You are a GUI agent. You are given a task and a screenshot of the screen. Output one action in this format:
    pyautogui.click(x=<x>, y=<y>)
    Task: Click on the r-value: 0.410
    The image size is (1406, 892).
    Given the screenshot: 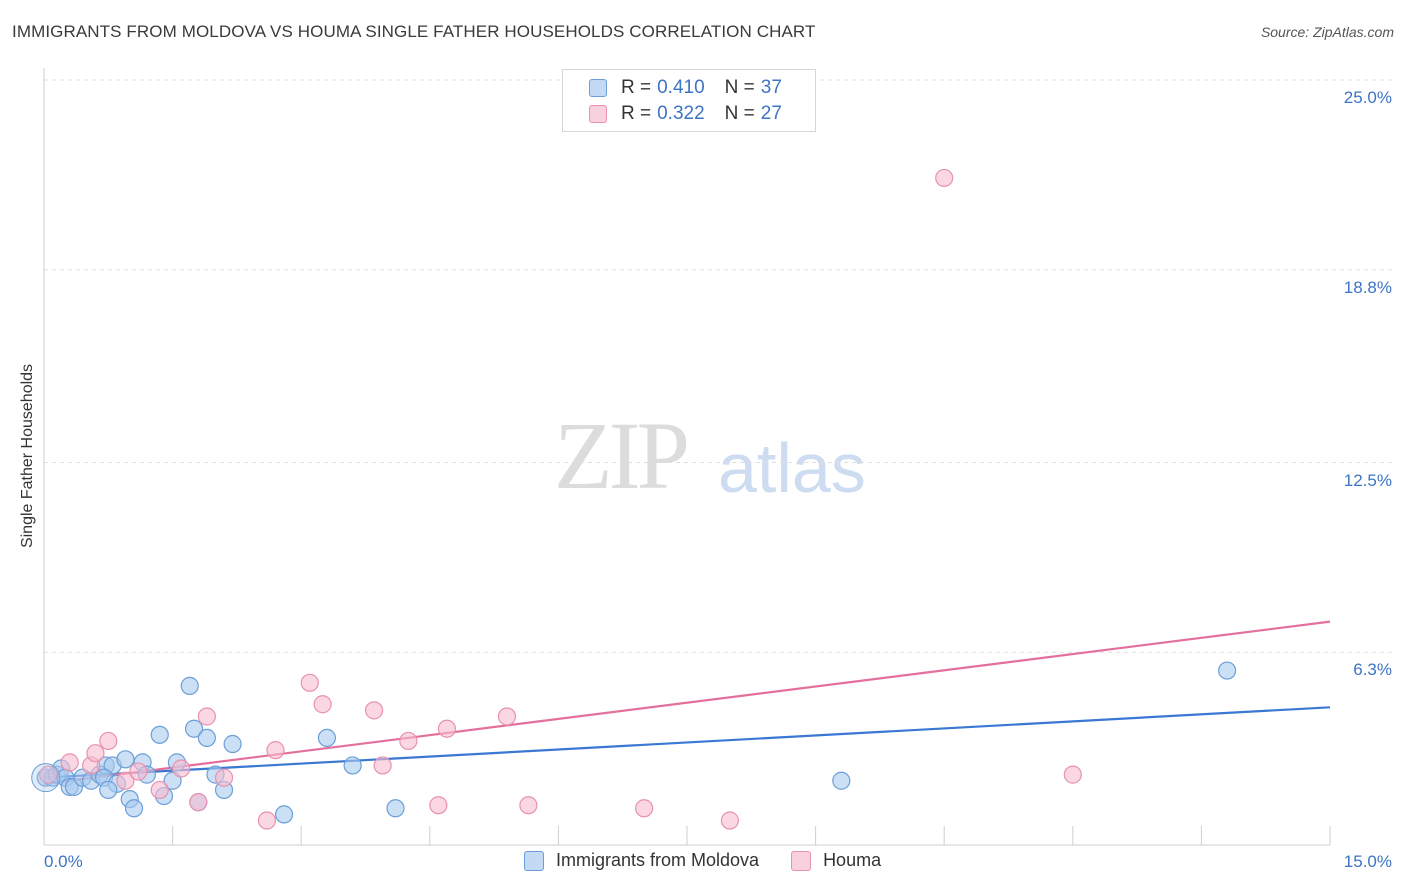 What is the action you would take?
    pyautogui.click(x=681, y=87)
    